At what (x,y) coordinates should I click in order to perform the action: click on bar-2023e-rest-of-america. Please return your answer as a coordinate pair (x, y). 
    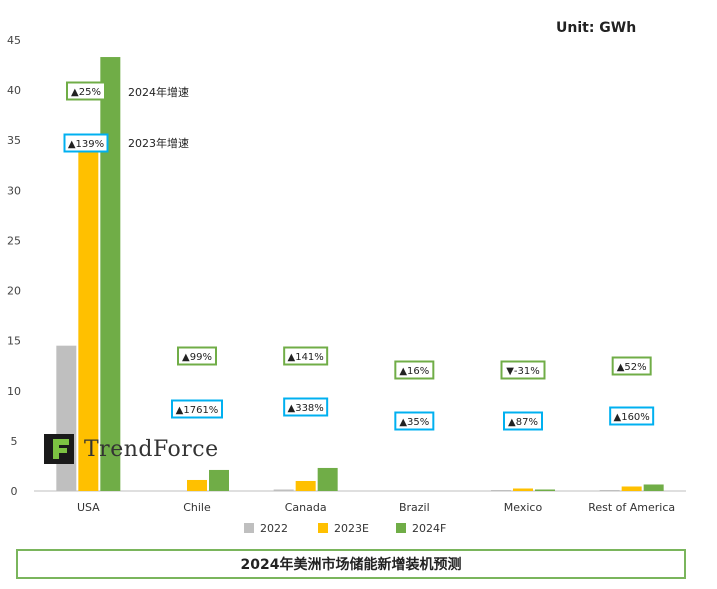
    Looking at the image, I should click on (631, 488).